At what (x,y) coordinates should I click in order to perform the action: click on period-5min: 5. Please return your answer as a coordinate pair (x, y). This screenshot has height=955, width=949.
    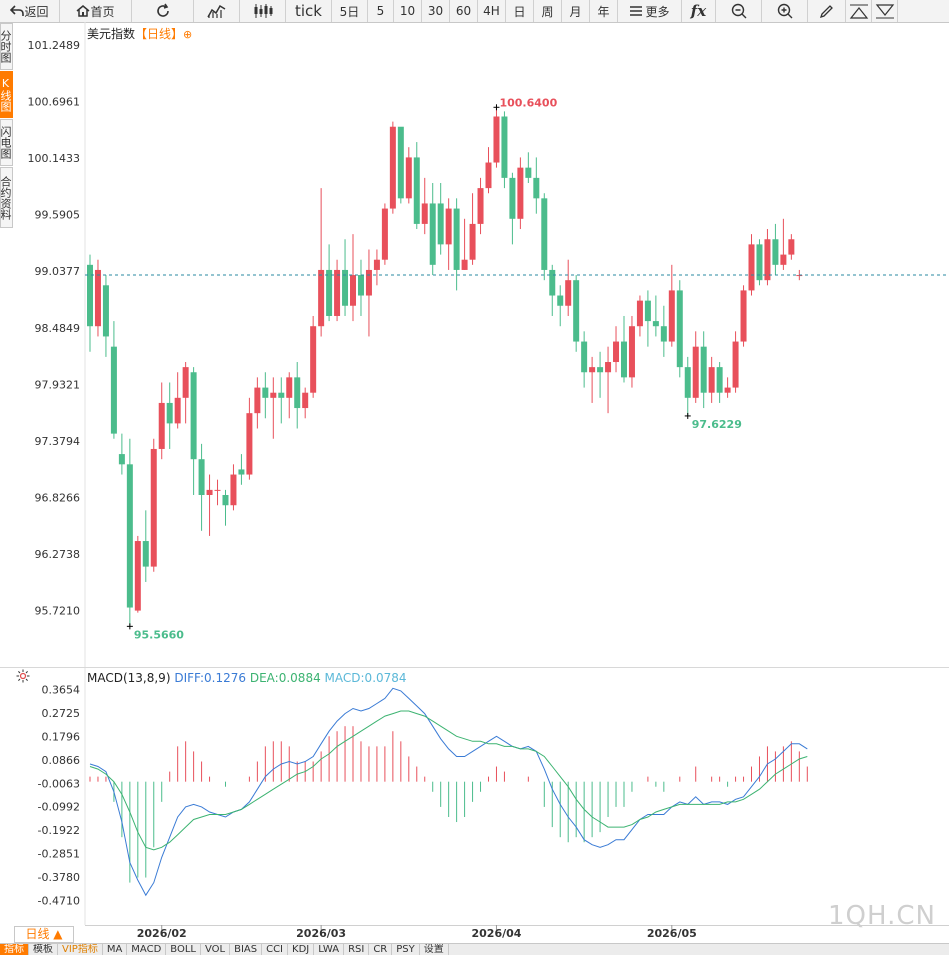
    Looking at the image, I should click on (381, 11).